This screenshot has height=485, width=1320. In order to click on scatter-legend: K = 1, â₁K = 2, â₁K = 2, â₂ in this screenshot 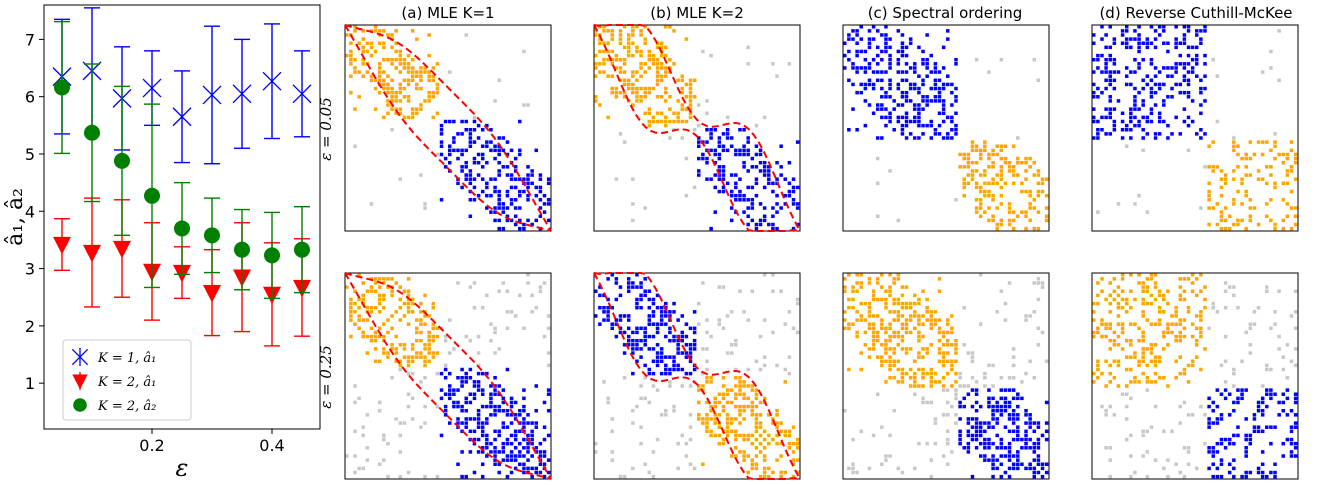, I will do `click(127, 380)`.